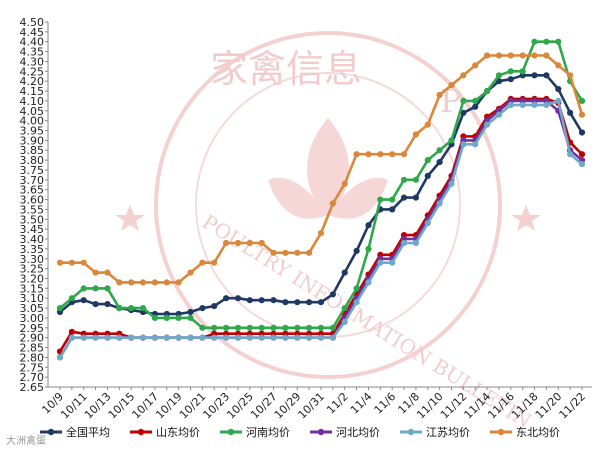 This screenshot has height=453, width=606. What do you see at coordinates (32, 101) in the screenshot?
I see `y-tick-label: 4.10` at bounding box center [32, 101].